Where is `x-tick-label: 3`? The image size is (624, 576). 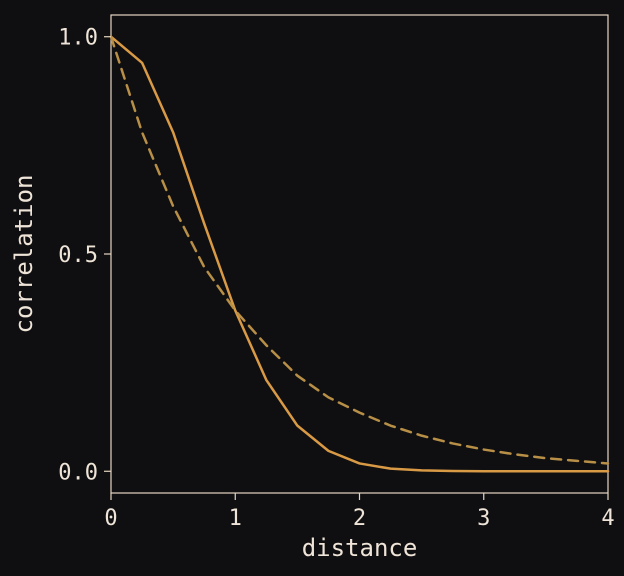
x-tick-label: 3 is located at coordinates (483, 518).